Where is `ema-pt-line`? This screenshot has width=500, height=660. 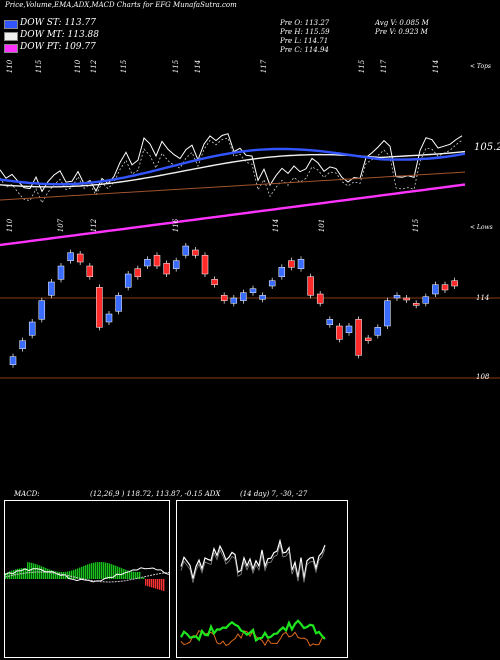 ema-pt-line is located at coordinates (233, 215).